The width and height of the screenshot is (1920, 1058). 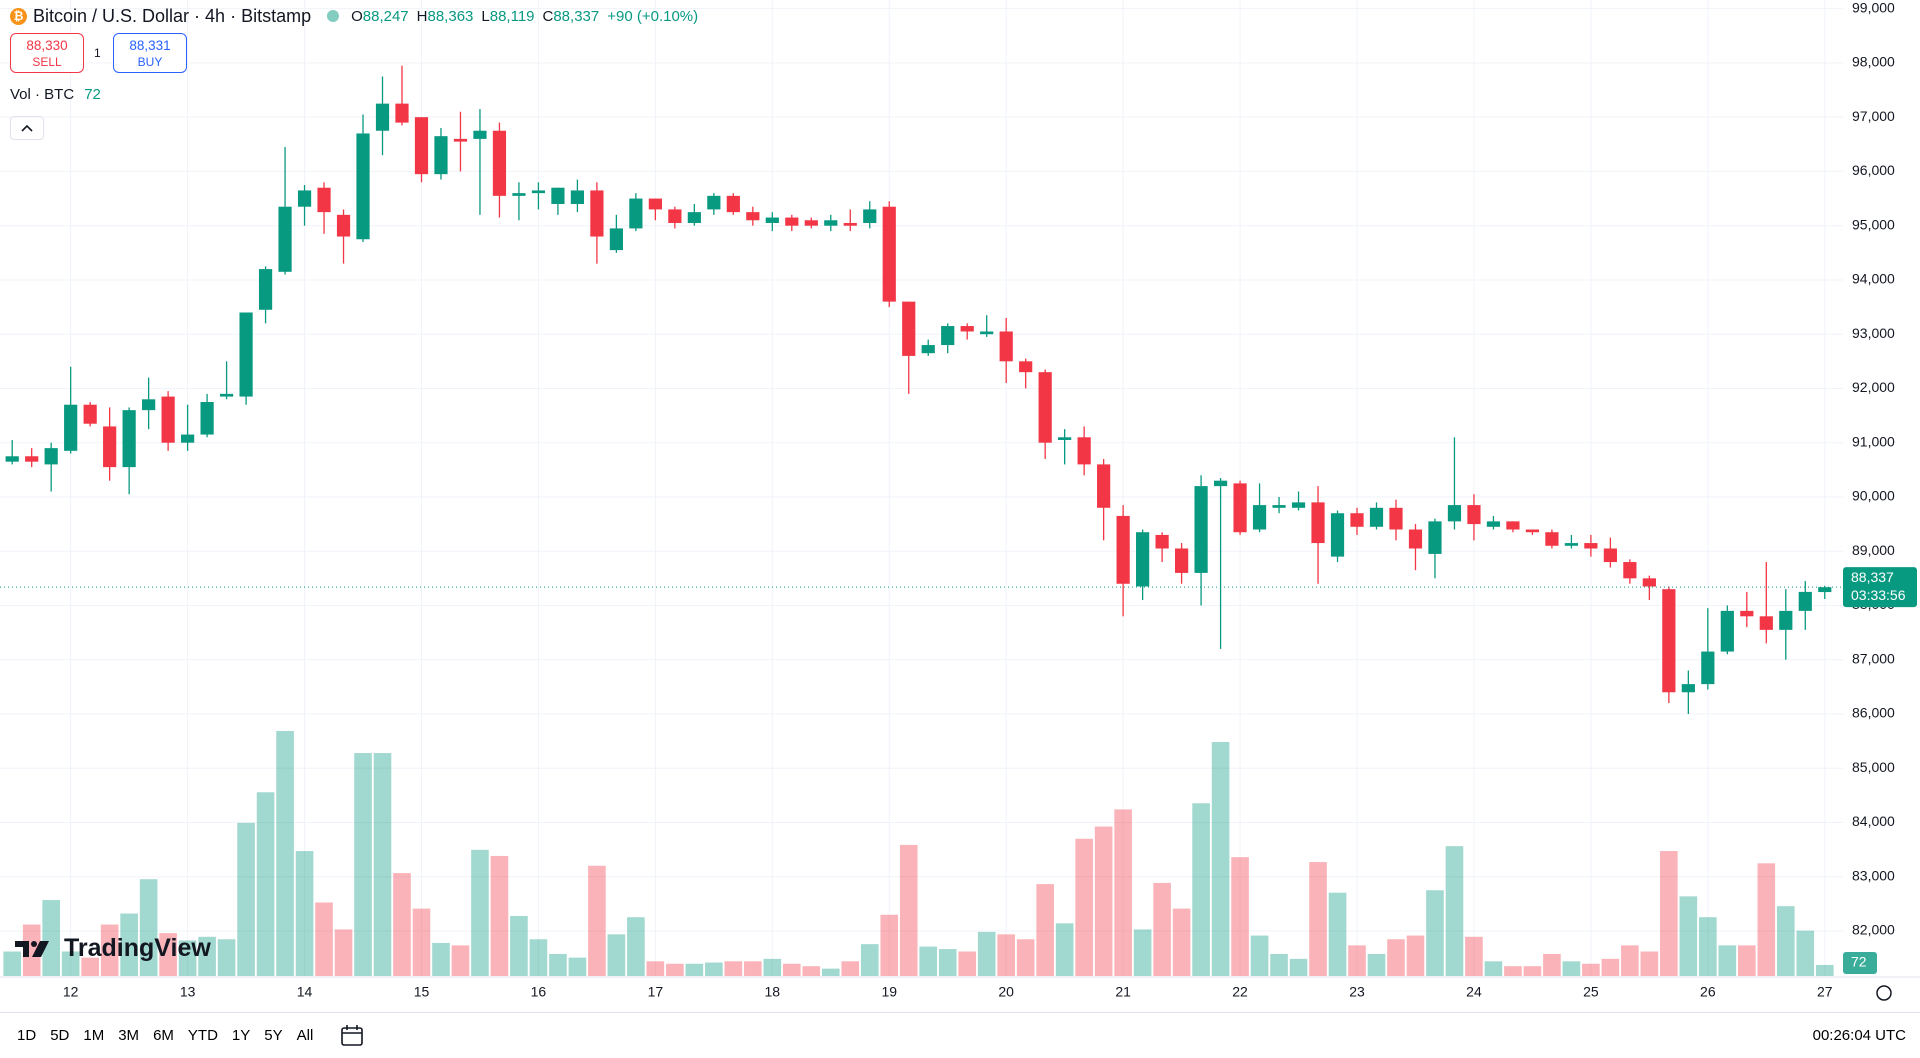 What do you see at coordinates (1825, 992) in the screenshot?
I see `x-tick-label: 27` at bounding box center [1825, 992].